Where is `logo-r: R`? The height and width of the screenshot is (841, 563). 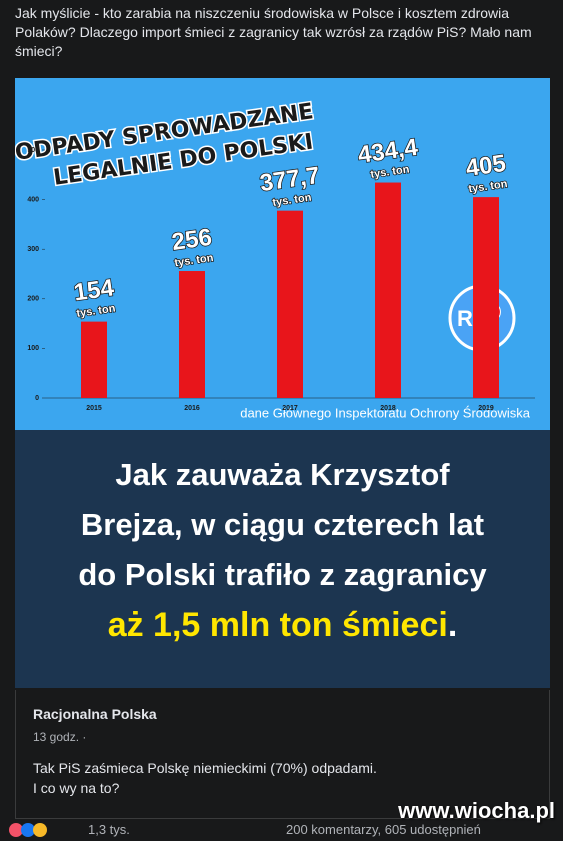
logo-r: R is located at coordinates (465, 318).